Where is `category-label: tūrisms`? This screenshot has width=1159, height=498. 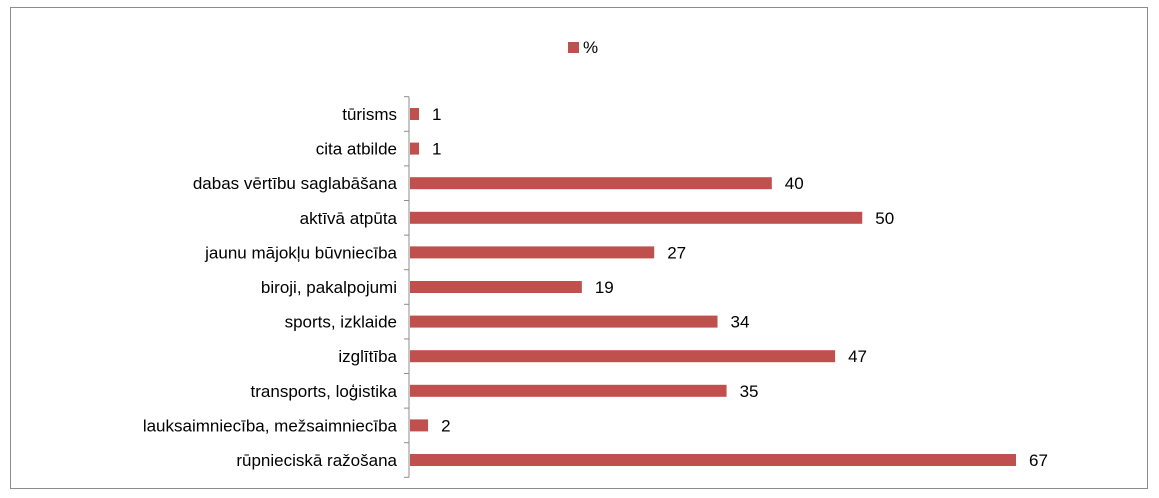
category-label: tūrisms is located at coordinates (369, 114).